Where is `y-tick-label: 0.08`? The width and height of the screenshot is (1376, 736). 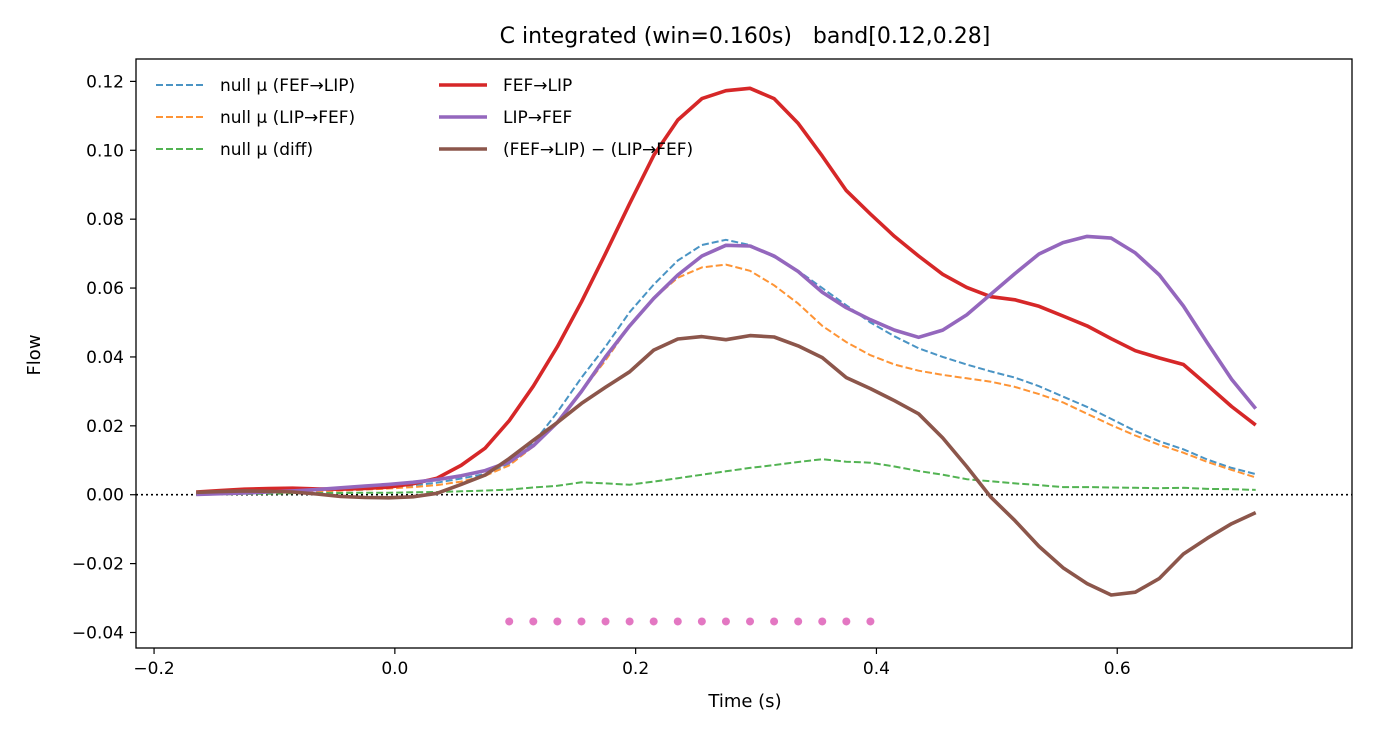
y-tick-label: 0.08 is located at coordinates (105, 220).